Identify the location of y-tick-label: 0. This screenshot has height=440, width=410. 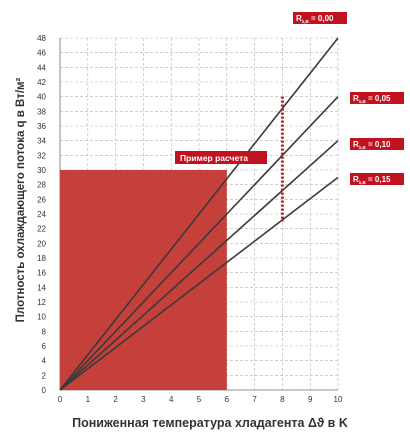
(44, 390).